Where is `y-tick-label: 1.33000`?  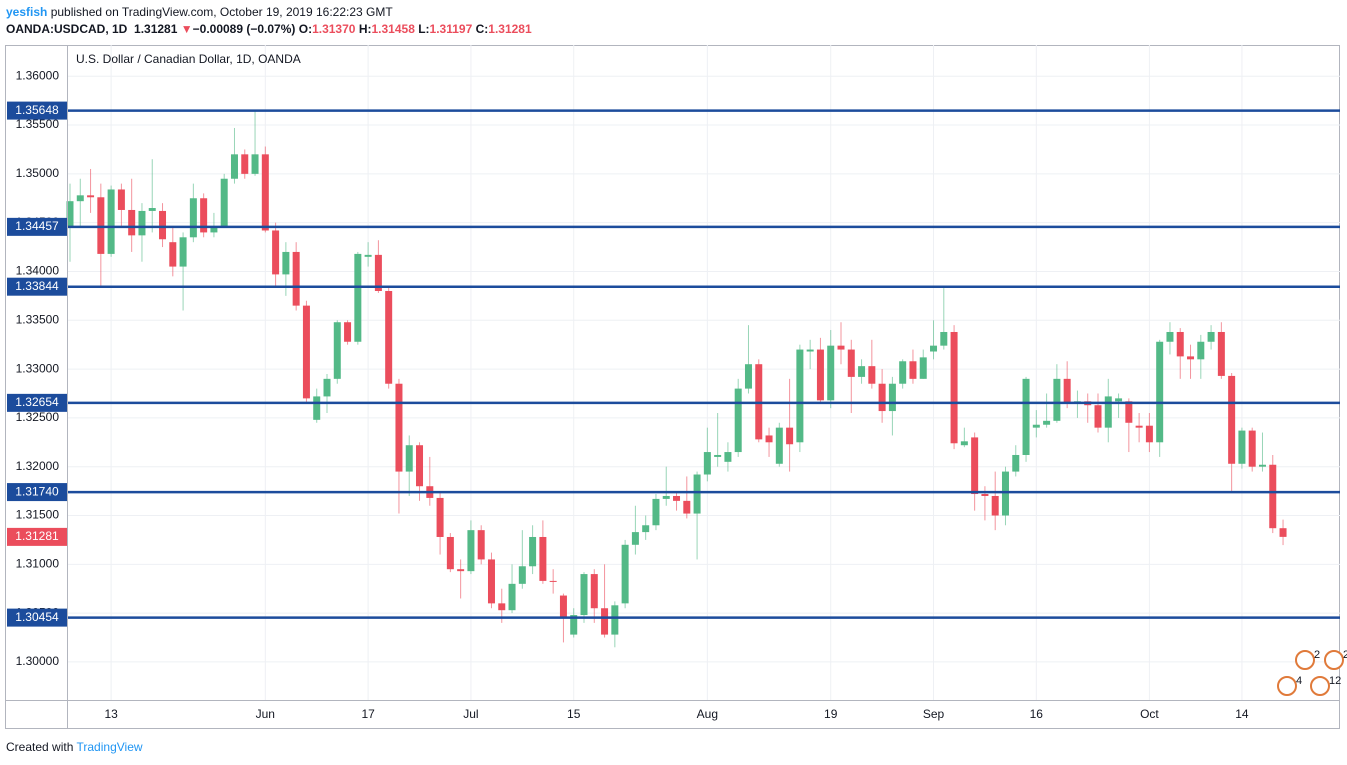 y-tick-label: 1.33000 is located at coordinates (38, 368).